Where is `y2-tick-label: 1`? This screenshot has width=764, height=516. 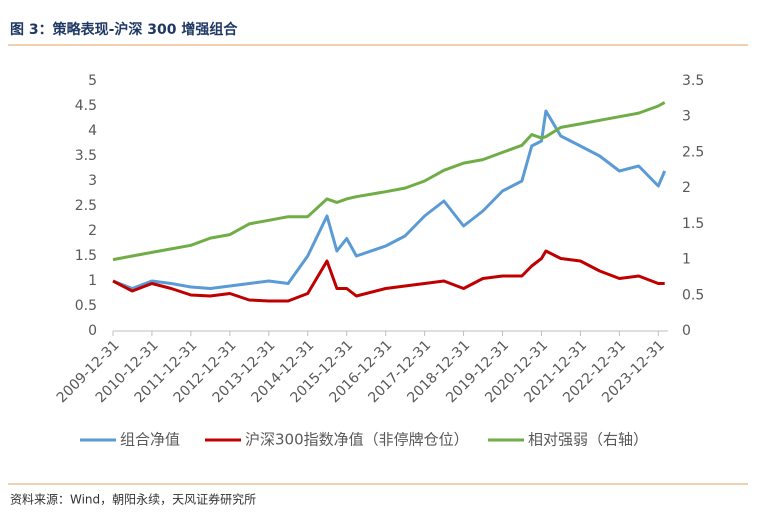
y2-tick-label: 1 is located at coordinates (686, 260).